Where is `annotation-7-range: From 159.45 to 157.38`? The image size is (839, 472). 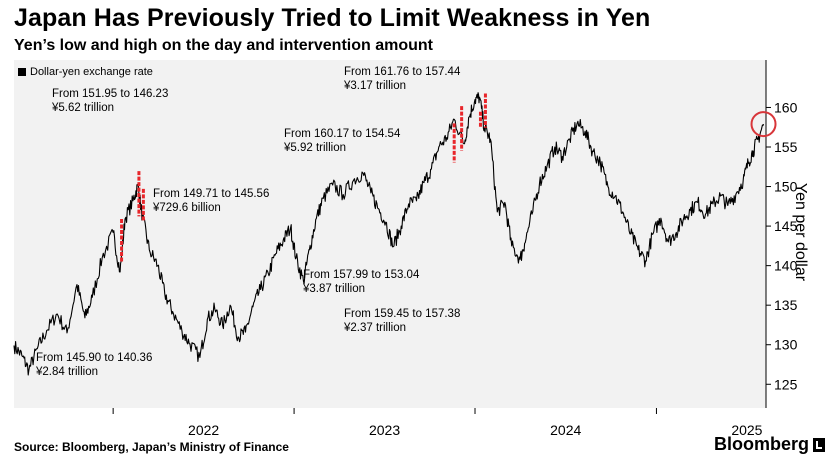 annotation-7-range: From 159.45 to 157.38 is located at coordinates (402, 314).